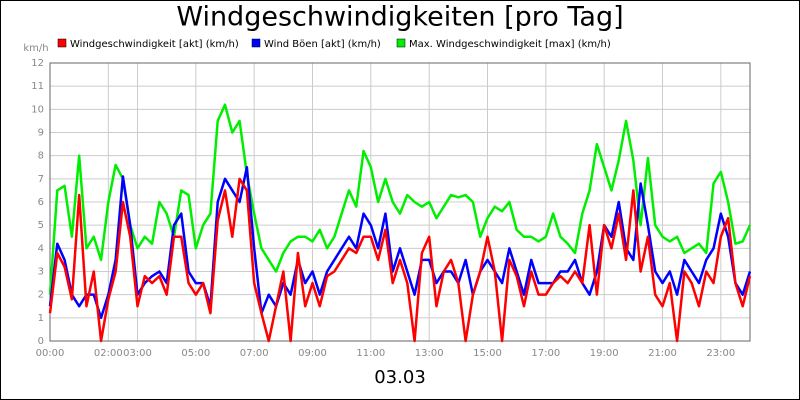 The image size is (800, 400). Describe the element at coordinates (108, 353) in the screenshot. I see `x-tick-label: 02:00` at that location.